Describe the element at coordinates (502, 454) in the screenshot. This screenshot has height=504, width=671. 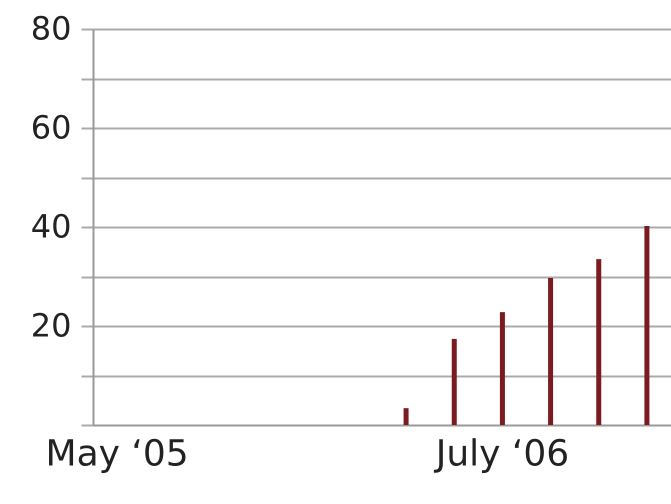
I see `x-tick-label: July ‘06` at that location.